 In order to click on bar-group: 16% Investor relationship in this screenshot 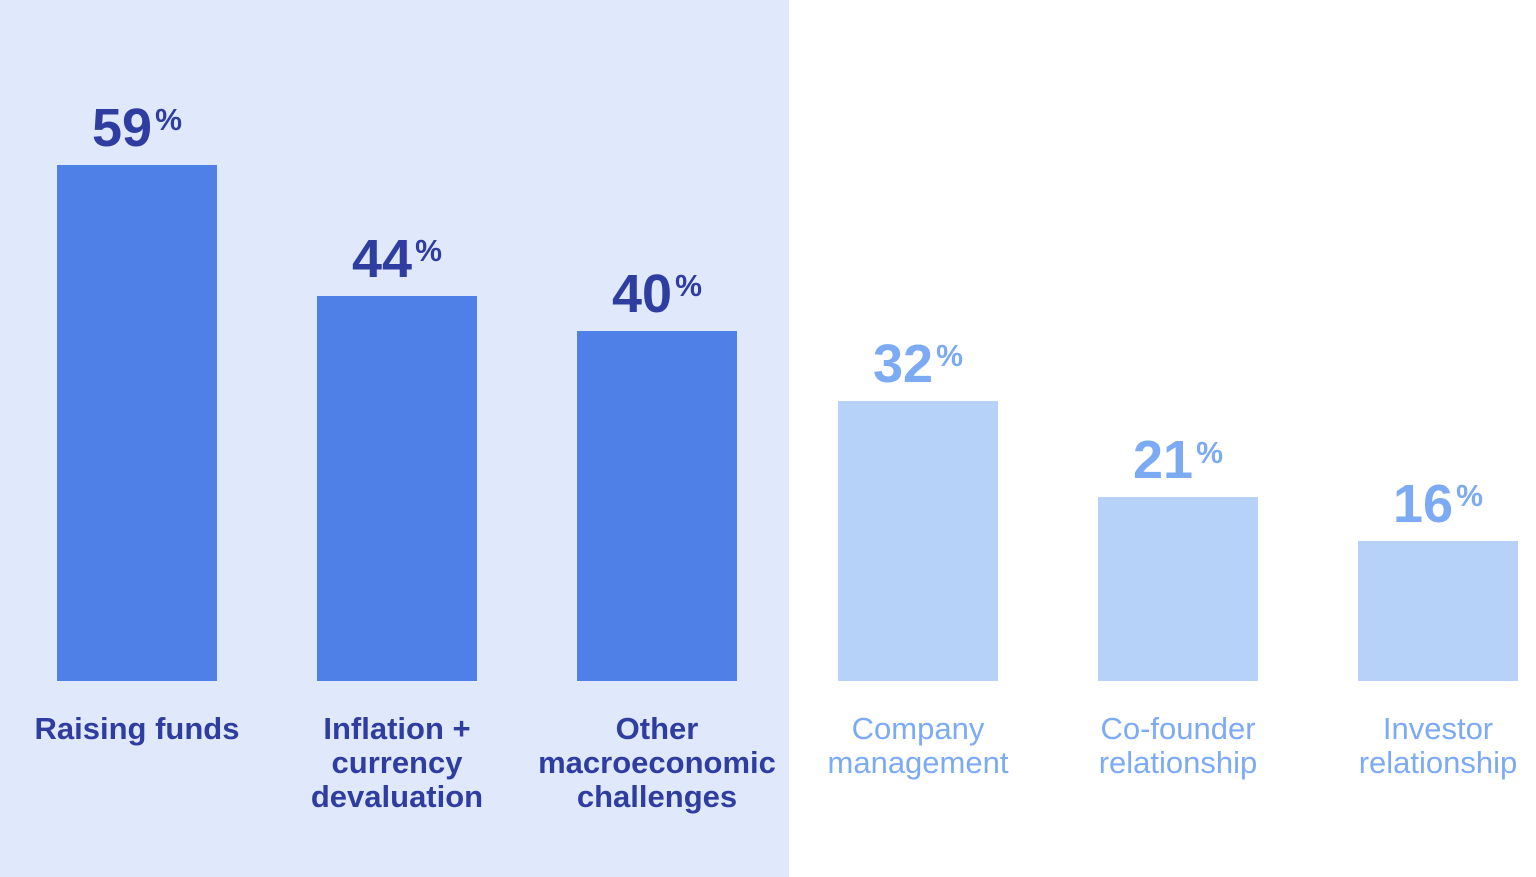, I will do `click(1422, 438)`.